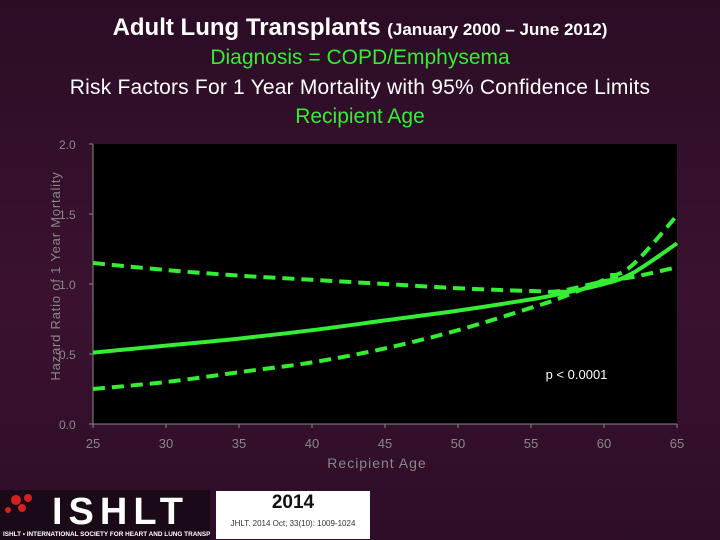 Image resolution: width=720 pixels, height=540 pixels. What do you see at coordinates (577, 374) in the screenshot?
I see `p-value-annotation: p < 0.0001` at bounding box center [577, 374].